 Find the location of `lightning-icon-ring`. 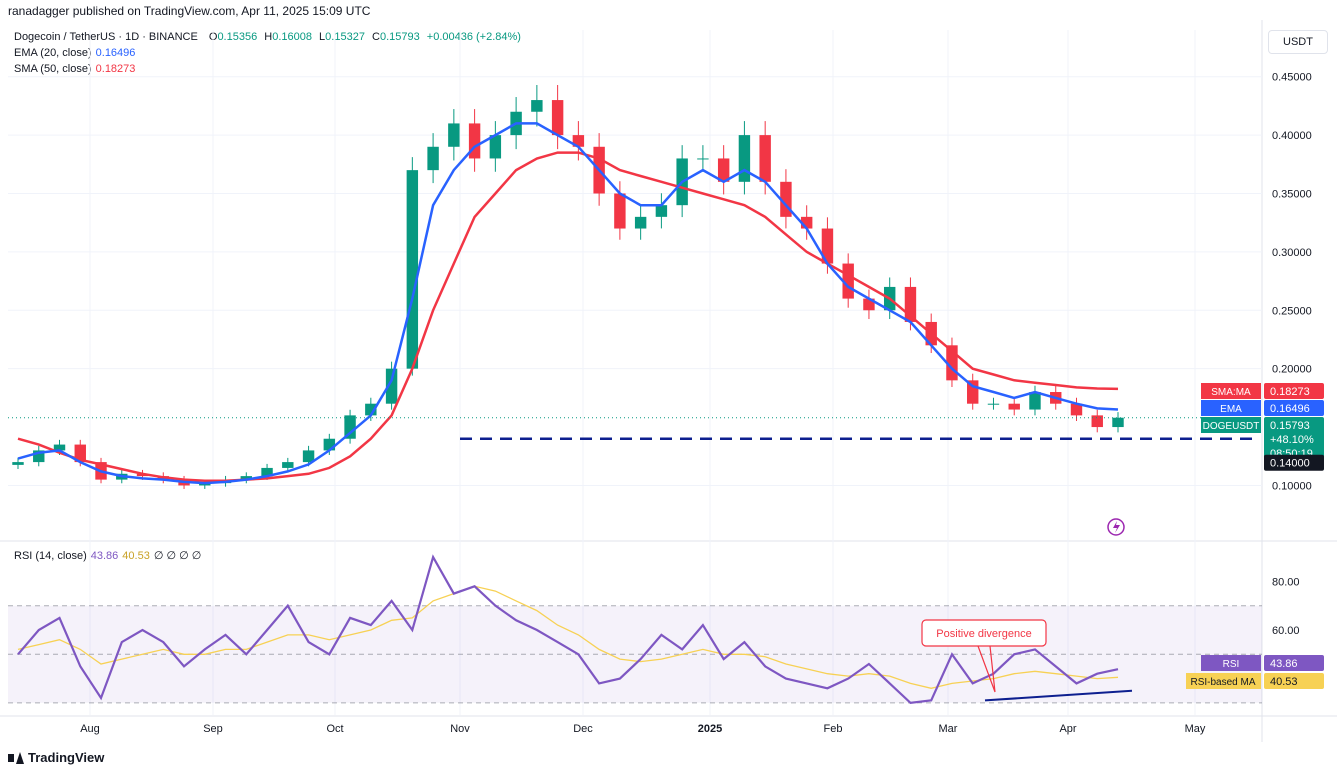

lightning-icon-ring is located at coordinates (1116, 527).